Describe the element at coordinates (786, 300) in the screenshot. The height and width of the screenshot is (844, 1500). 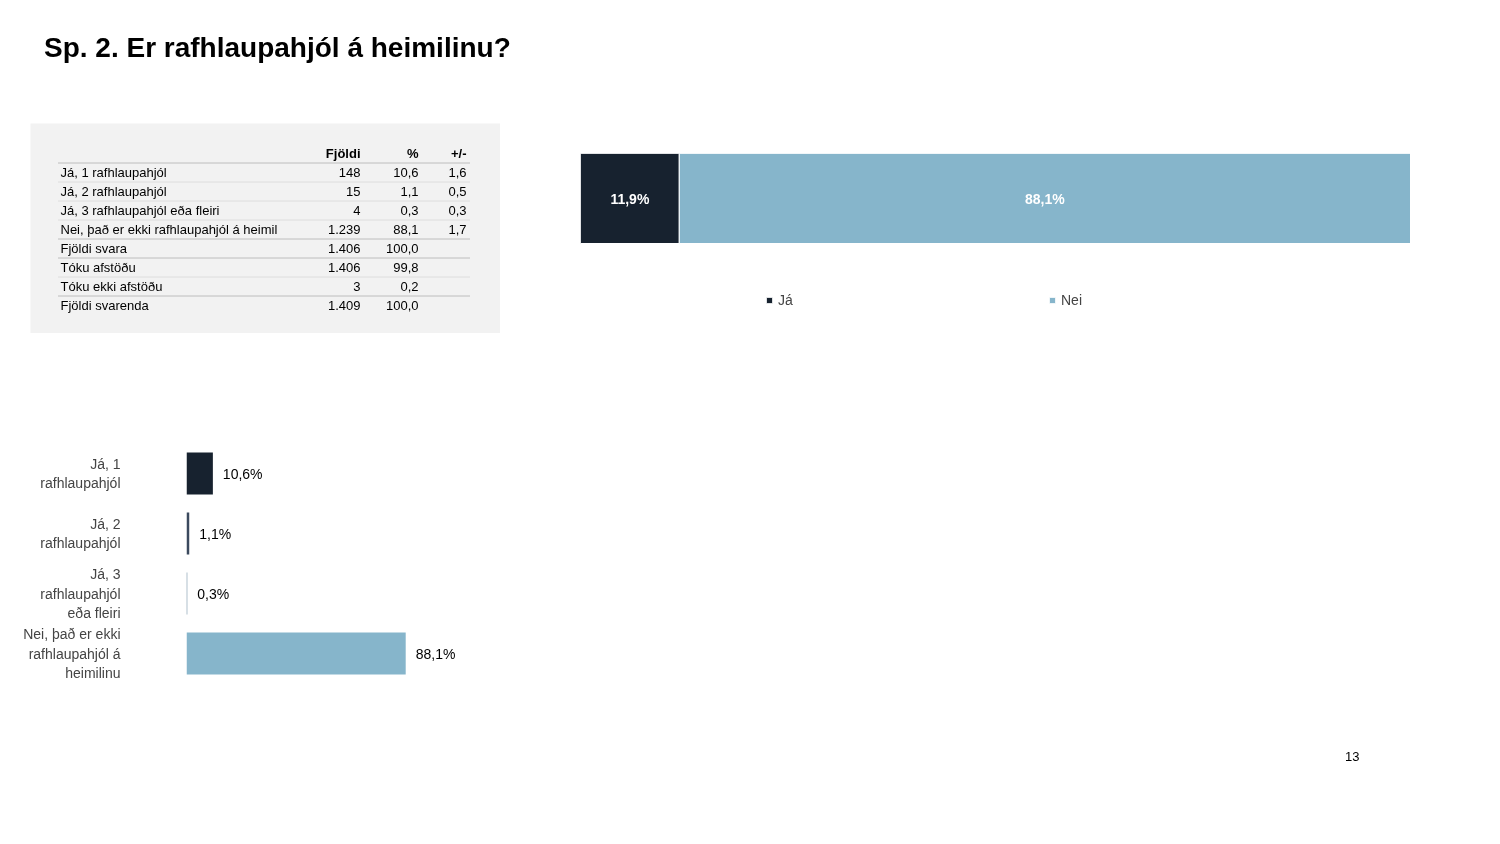
I see `legend-label: Já` at that location.